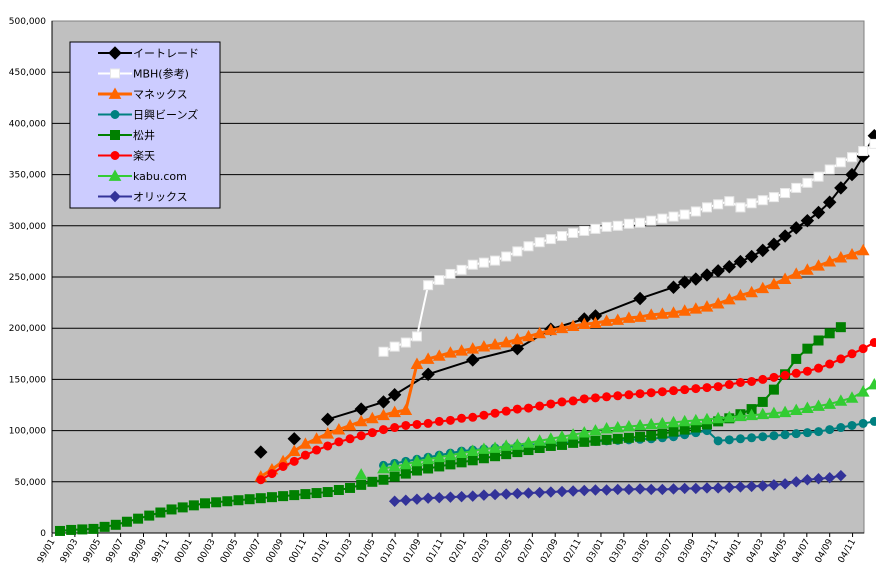  I want to click on y-tick-label: 250,000, so click(27, 278).